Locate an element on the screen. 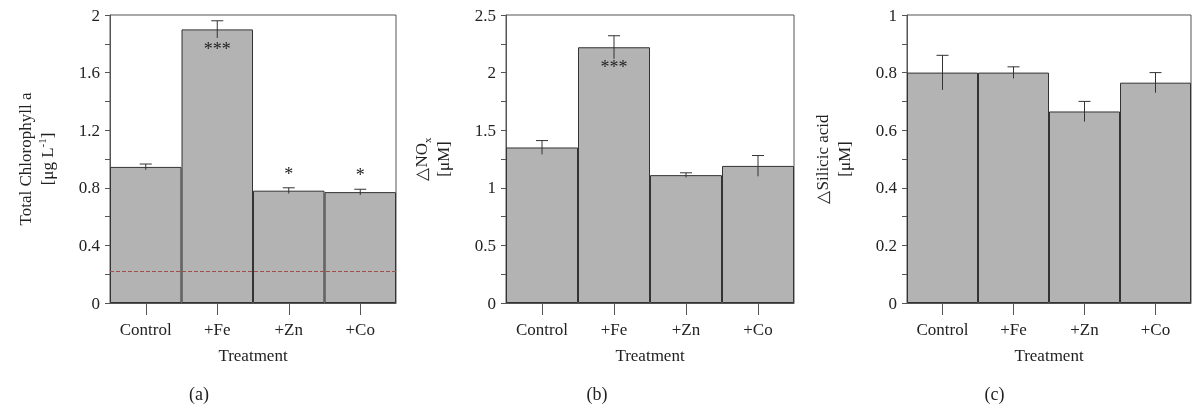 The width and height of the screenshot is (1193, 411). text: (b) is located at coordinates (597, 394).